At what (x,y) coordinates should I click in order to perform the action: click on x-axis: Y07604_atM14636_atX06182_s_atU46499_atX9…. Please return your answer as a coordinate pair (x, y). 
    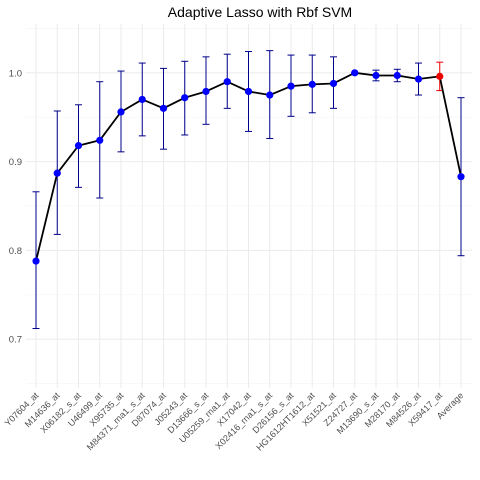
    Looking at the image, I should click on (234, 421).